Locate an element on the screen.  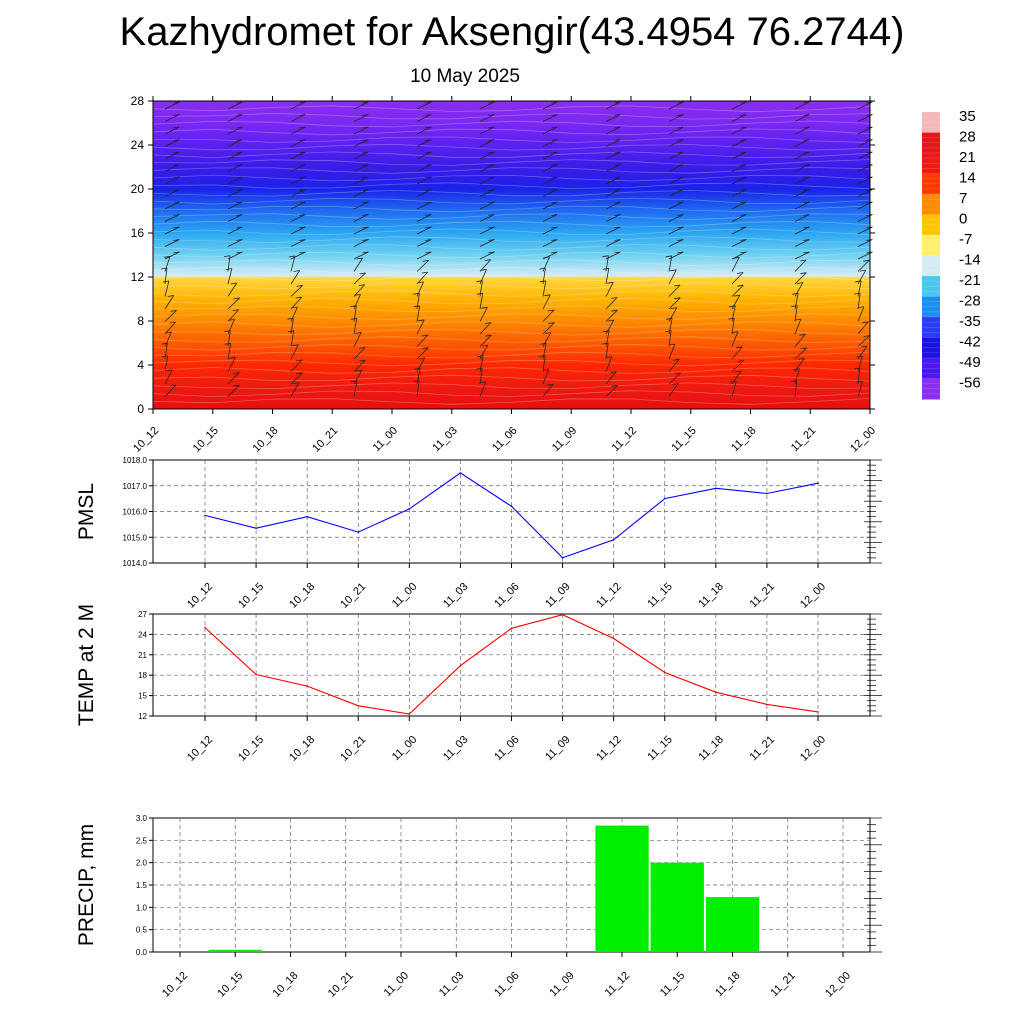
y-axis-label: TEMP at 2 M is located at coordinates (86, 665).